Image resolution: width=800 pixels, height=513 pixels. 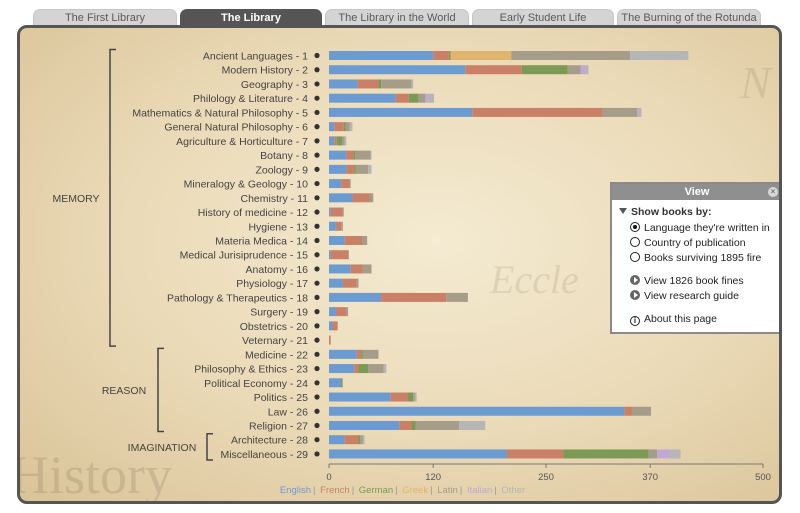 I want to click on tab-the-library-in-the-world: The Library in the World, so click(x=397, y=17).